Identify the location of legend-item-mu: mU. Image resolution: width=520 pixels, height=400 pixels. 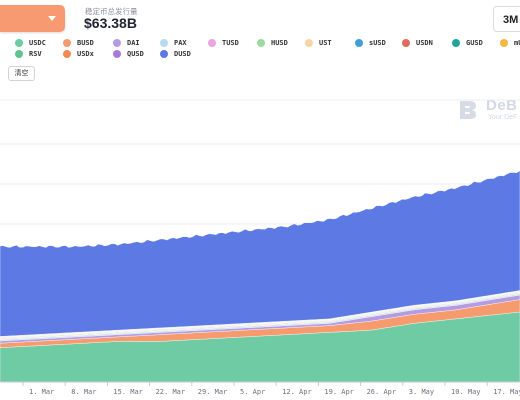
(510, 43).